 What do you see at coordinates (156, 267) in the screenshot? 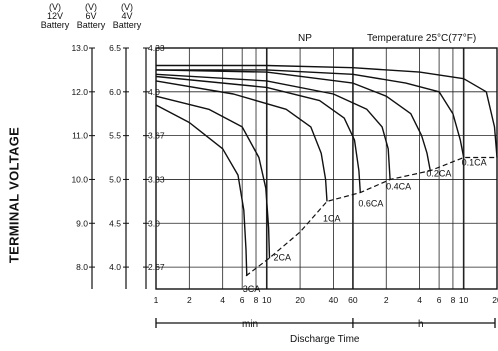
I see `scale-4v-tick-label: 2.67` at bounding box center [156, 267].